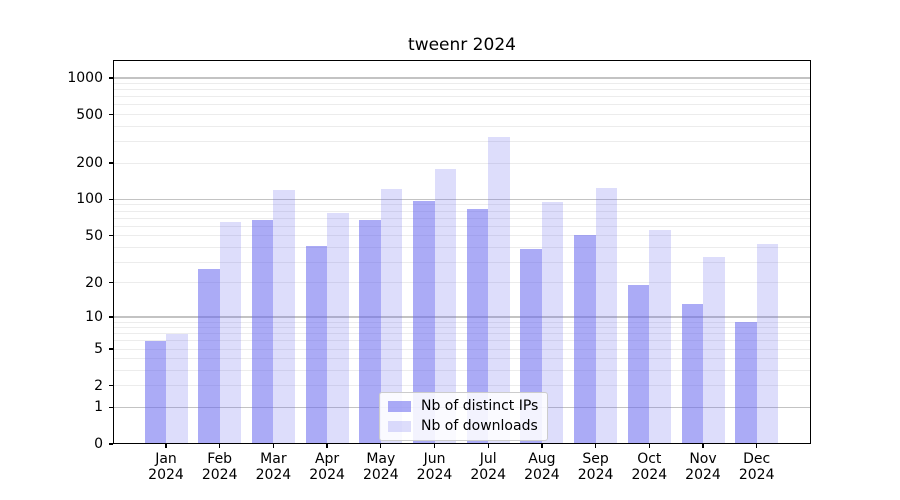 The width and height of the screenshot is (900, 500). I want to click on bar-distinct-ips-jan, so click(155, 392).